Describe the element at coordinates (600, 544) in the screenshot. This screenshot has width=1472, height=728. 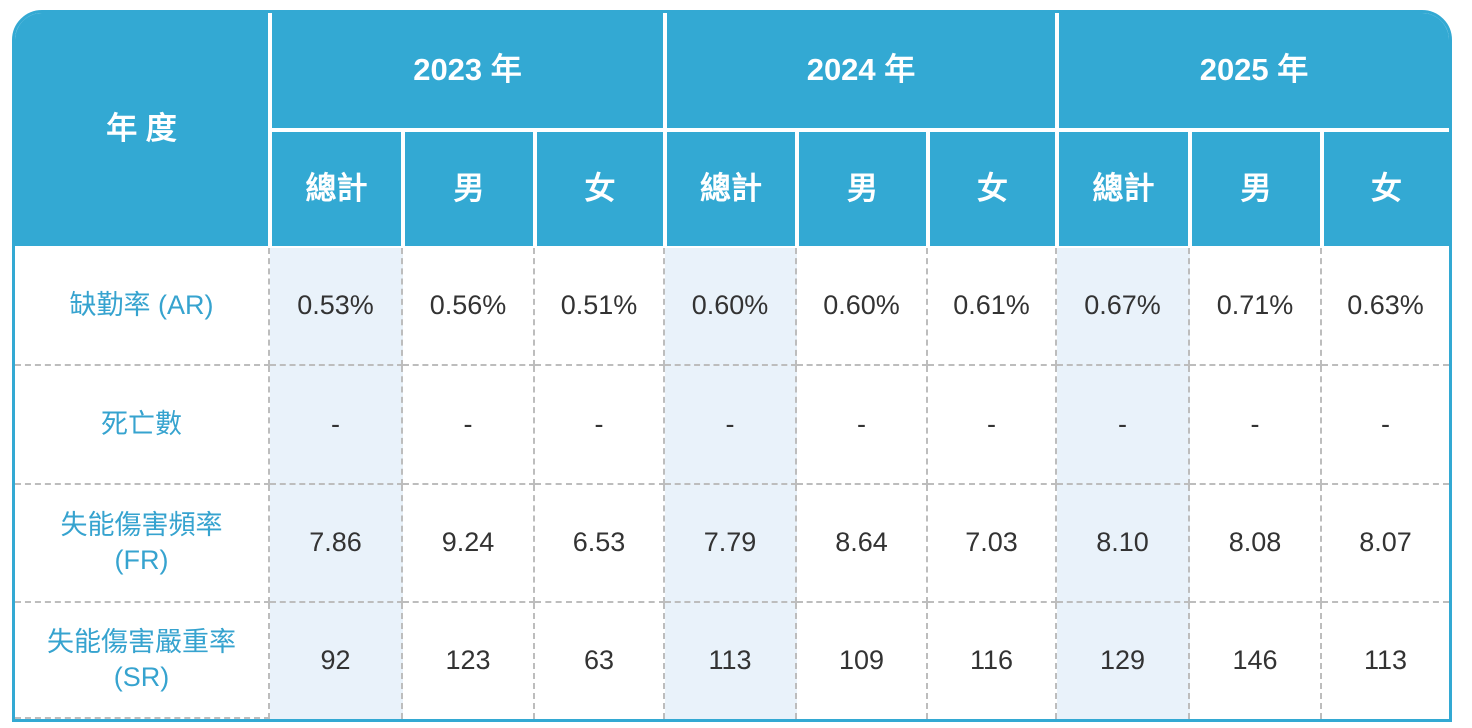
I see `data-cell: 6.53` at that location.